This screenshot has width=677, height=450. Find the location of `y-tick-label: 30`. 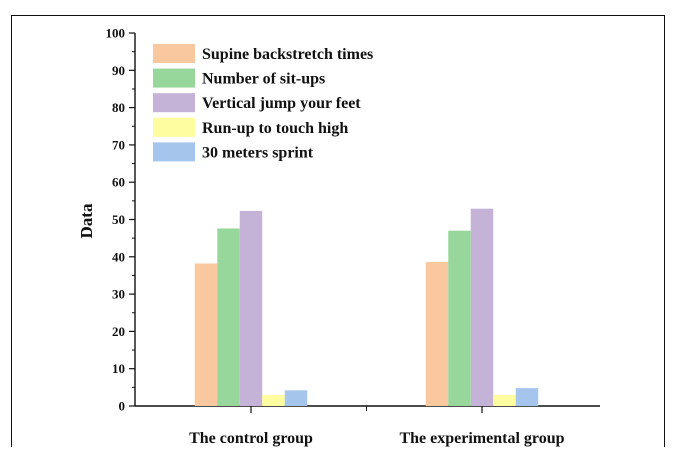

y-tick-label: 30 is located at coordinates (118, 294).